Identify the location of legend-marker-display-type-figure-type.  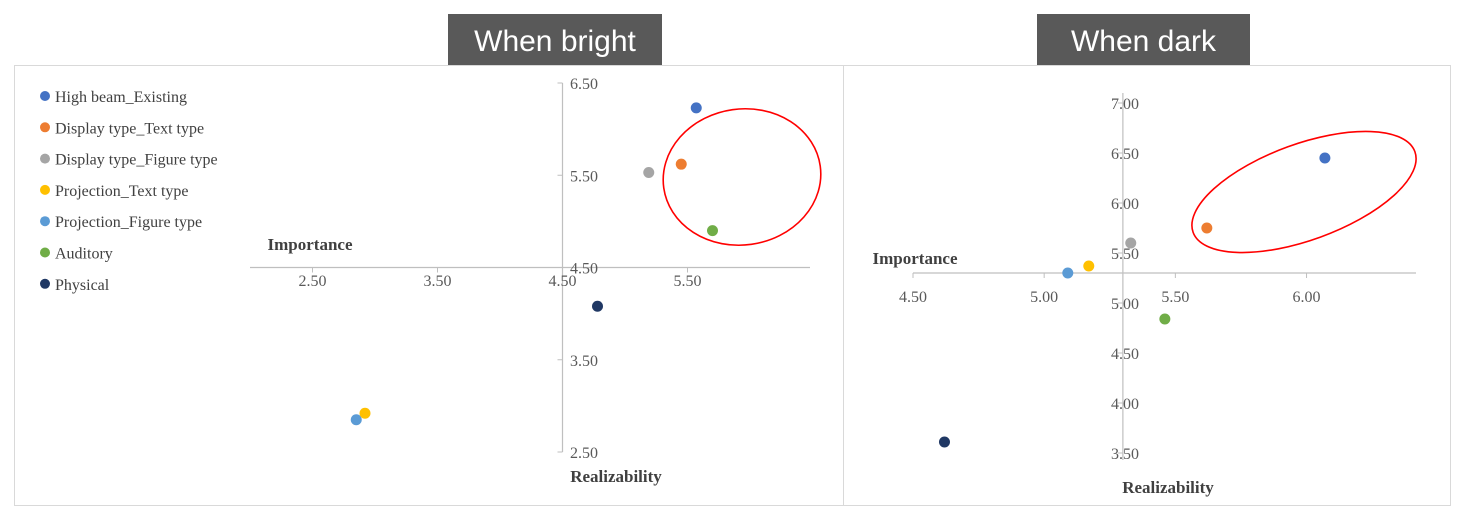
(45, 158).